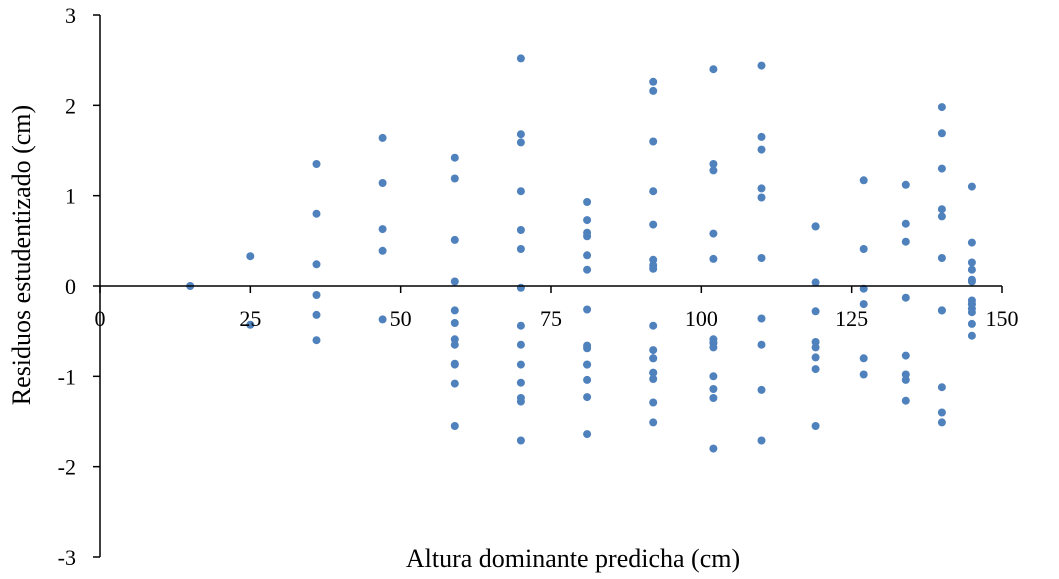 This screenshot has height=579, width=1059. I want to click on x-tick-label: 125, so click(851, 318).